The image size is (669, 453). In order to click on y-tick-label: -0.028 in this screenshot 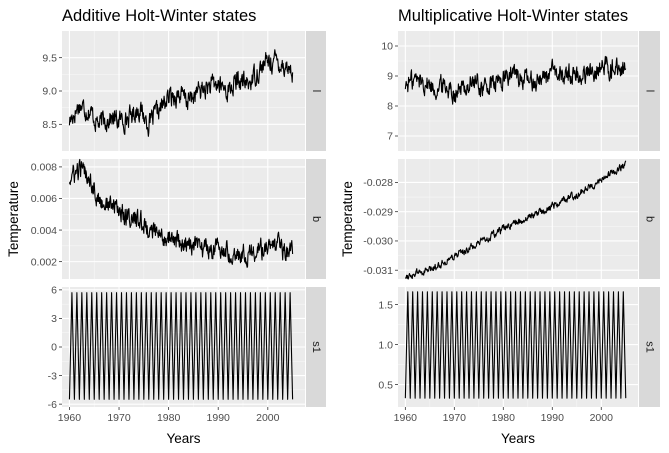, I will do `click(378, 183)`.